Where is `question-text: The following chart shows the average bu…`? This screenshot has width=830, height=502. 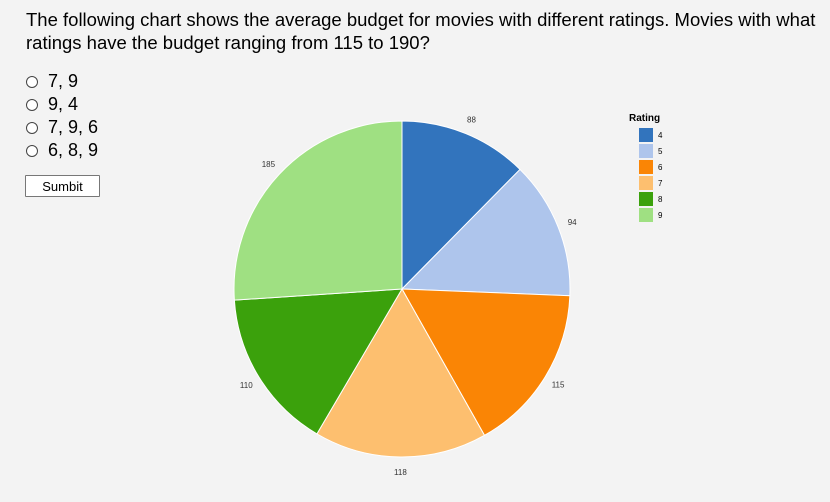 question-text: The following chart shows the average bu… is located at coordinates (421, 31).